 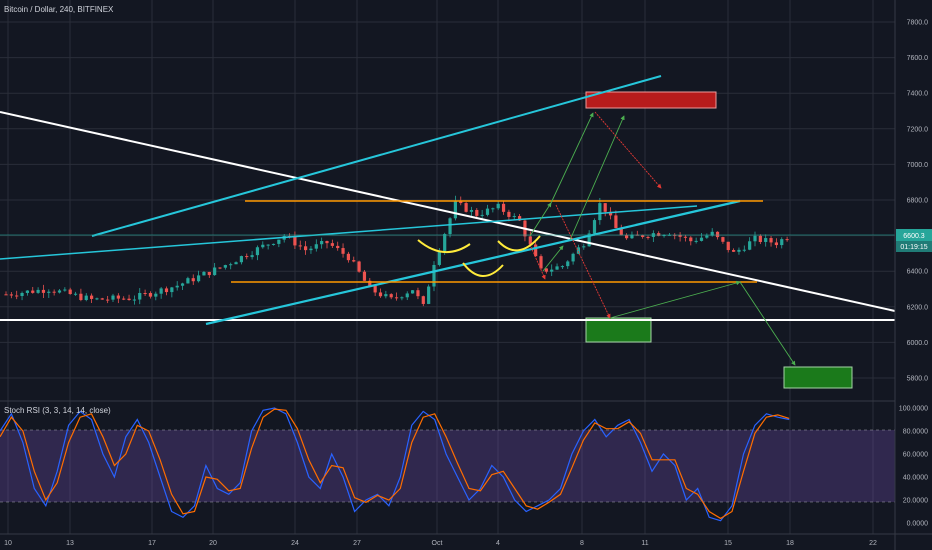 I want to click on price-tick-label: 7200.0, so click(x=918, y=129).